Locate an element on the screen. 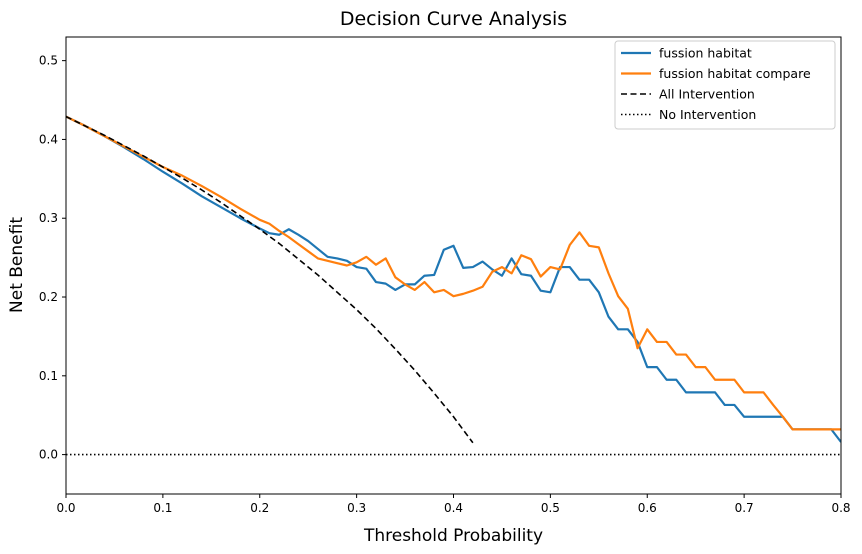 The width and height of the screenshot is (862, 554). y-axis-title: Net Benefit is located at coordinates (17, 265).